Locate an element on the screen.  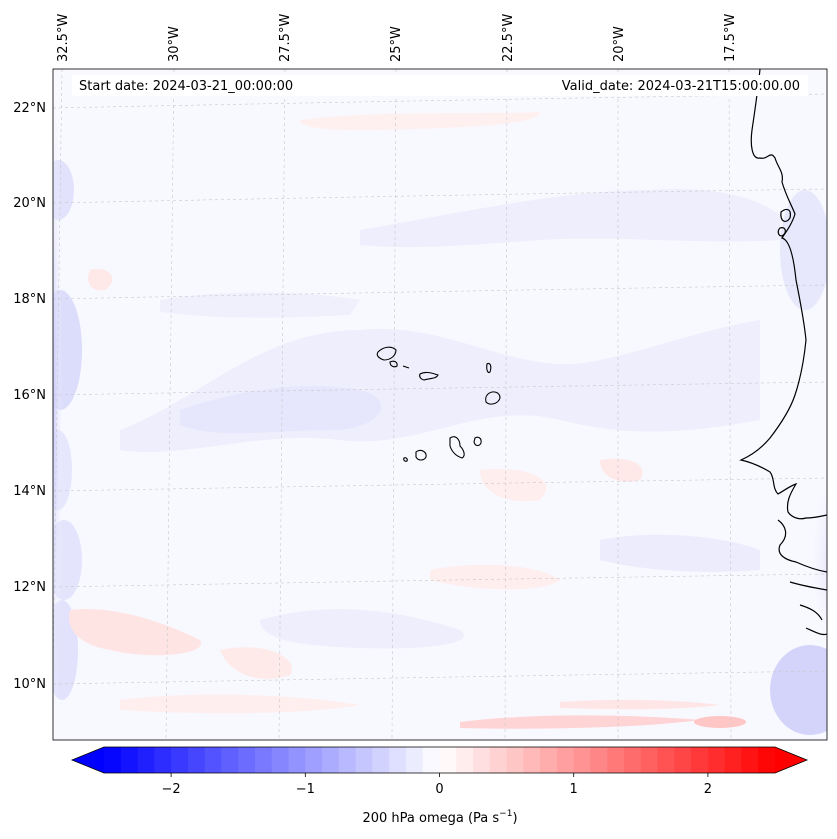
colorbar-tick-label: 2 is located at coordinates (708, 789).